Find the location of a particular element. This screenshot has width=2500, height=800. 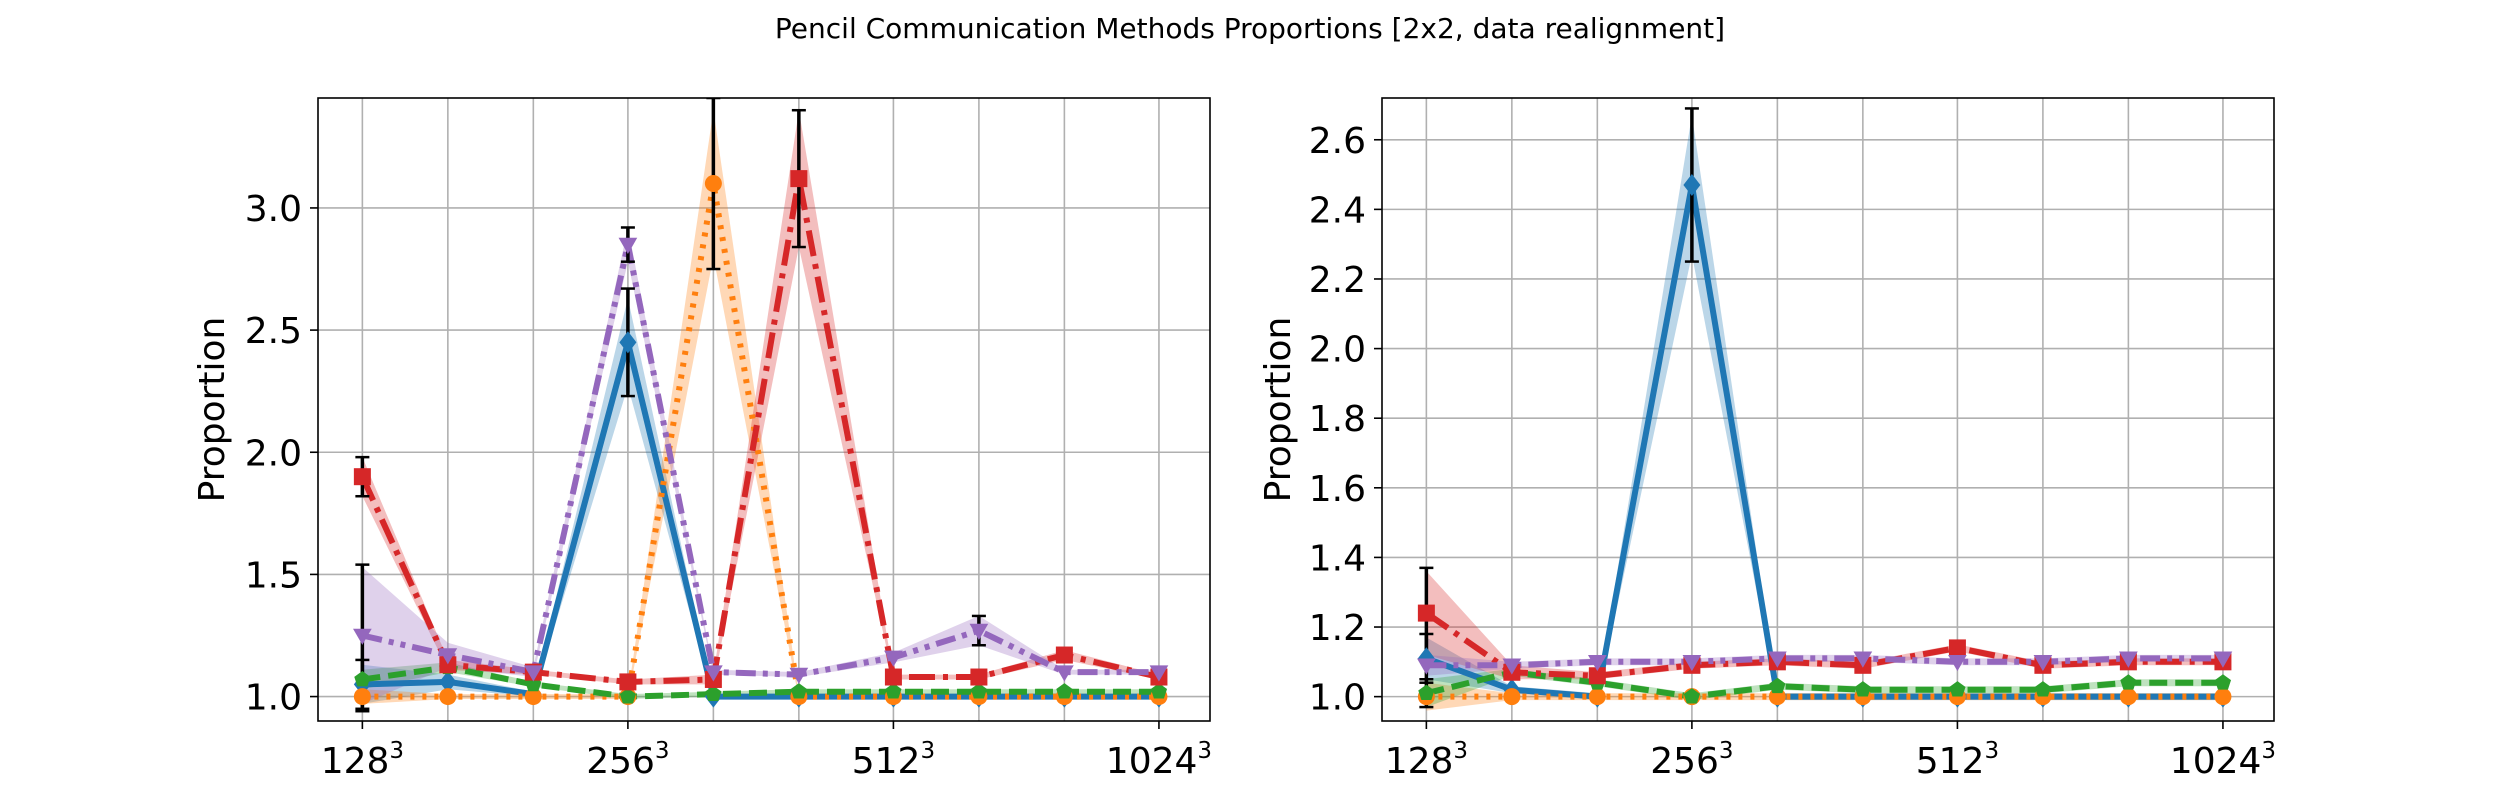

y-tick-label: 2.5 is located at coordinates (273, 331).